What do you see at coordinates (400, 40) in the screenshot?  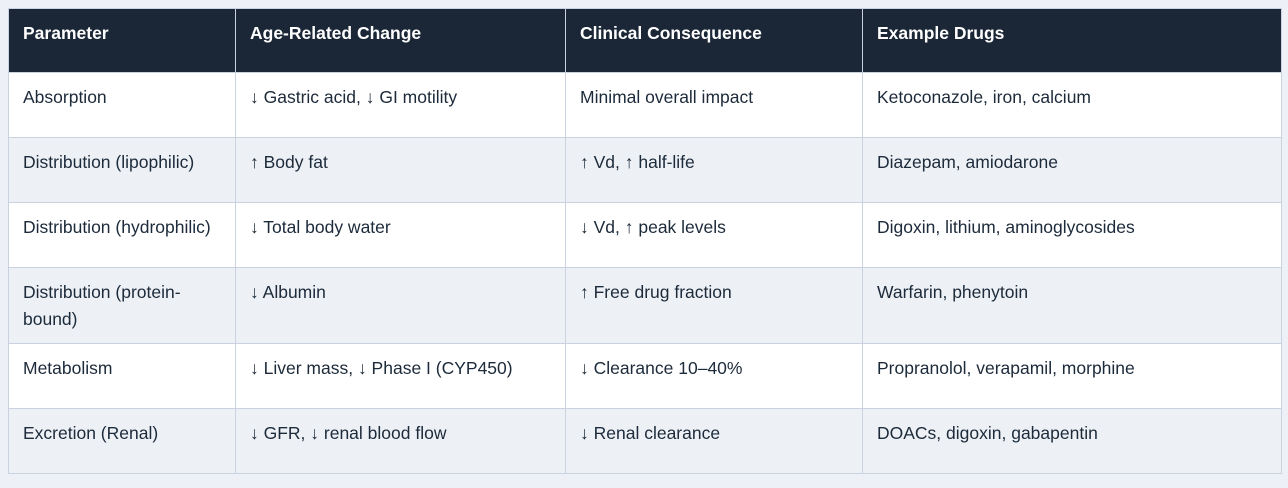 I see `column-header-age-related-change: Age-Related Change` at bounding box center [400, 40].